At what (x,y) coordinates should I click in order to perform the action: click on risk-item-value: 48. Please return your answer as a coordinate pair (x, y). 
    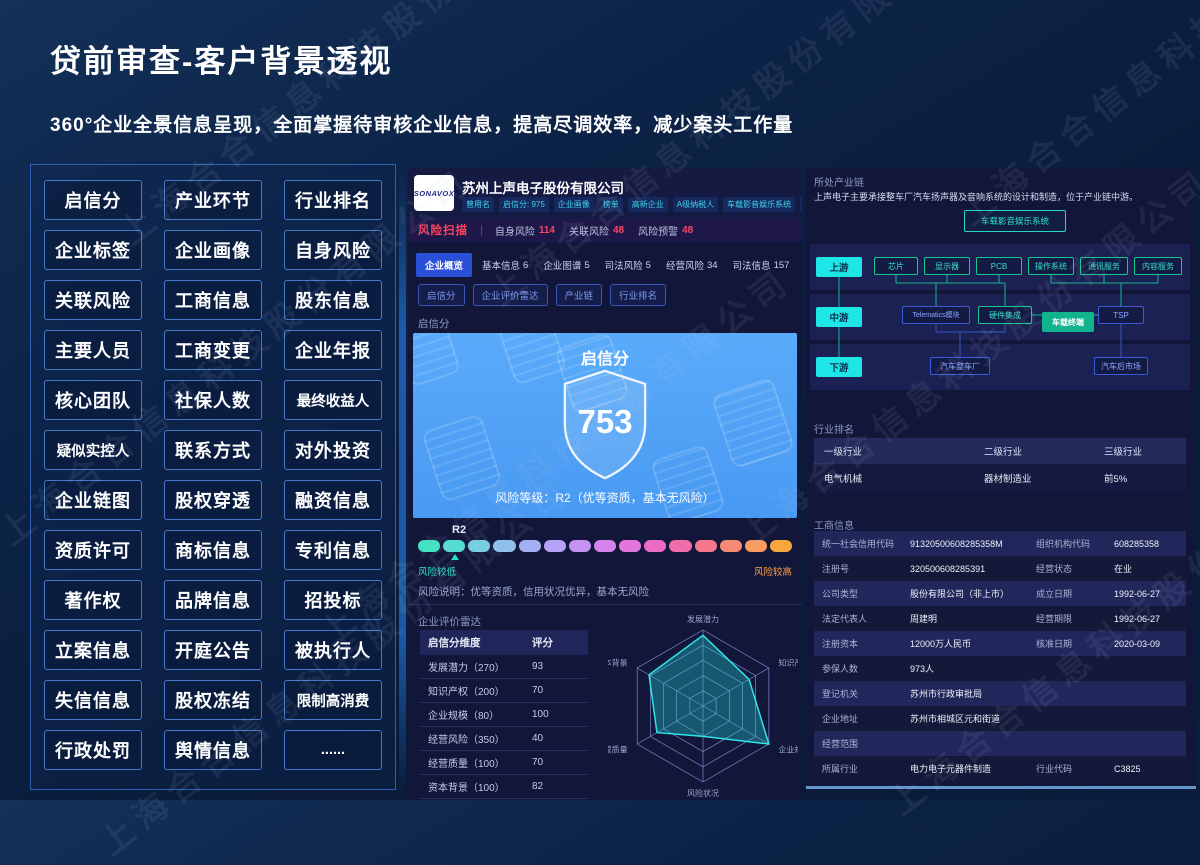
    Looking at the image, I should click on (688, 230).